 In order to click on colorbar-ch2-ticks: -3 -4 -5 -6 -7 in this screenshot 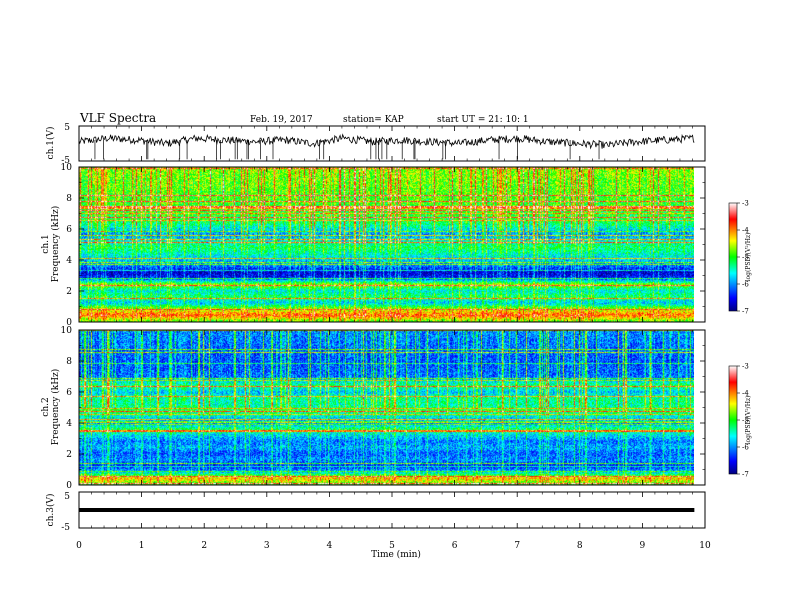, I will do `click(743, 421)`.